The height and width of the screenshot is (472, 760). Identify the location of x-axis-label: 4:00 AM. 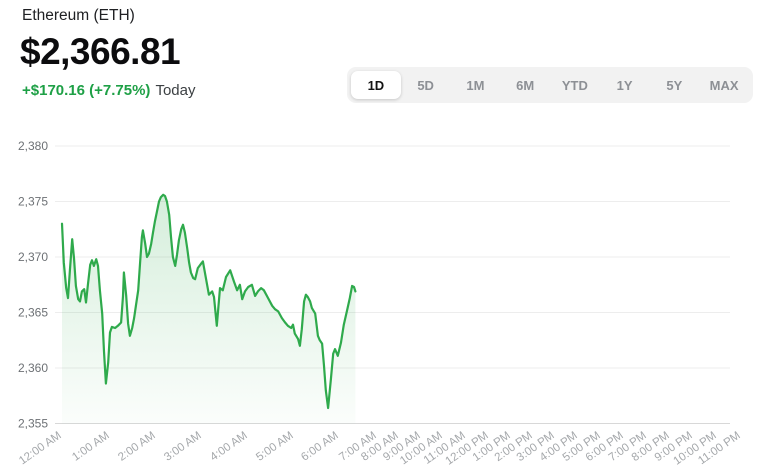
(228, 447).